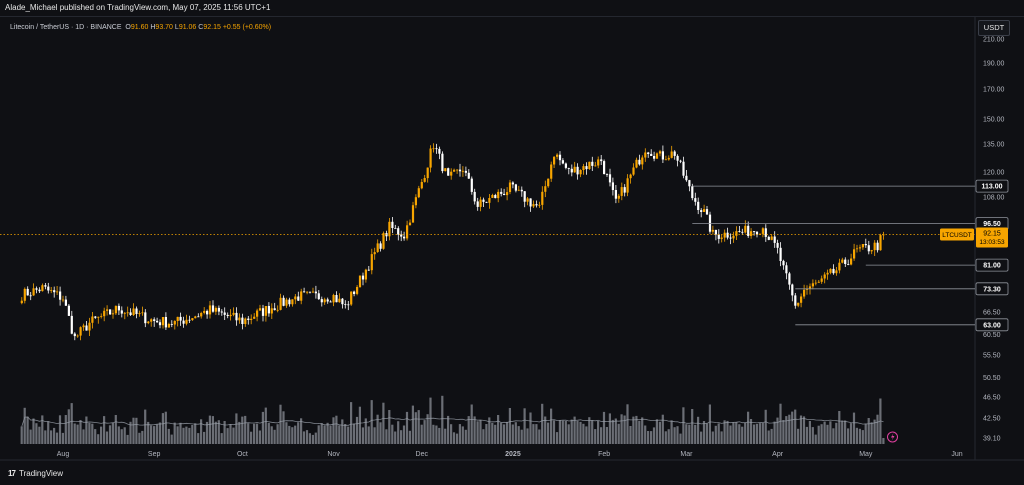 The width and height of the screenshot is (1024, 485). I want to click on symbol-name: Litecoin / TetherUS · 1D · BINANCE, so click(66, 27).